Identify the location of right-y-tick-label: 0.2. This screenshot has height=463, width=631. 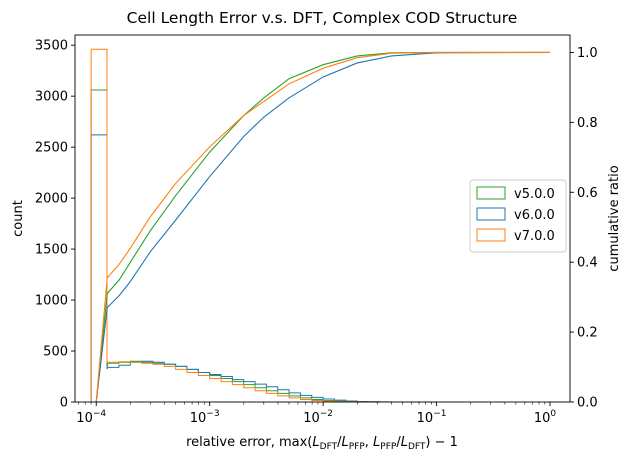
(587, 333).